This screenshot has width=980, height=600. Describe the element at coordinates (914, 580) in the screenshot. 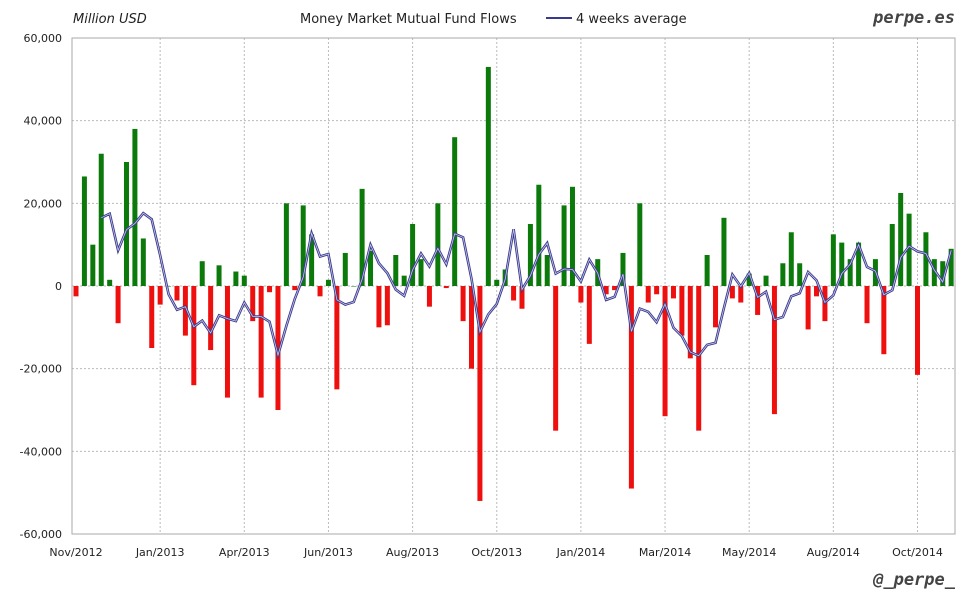

I see `watermark-bottom: @_perpe_` at that location.